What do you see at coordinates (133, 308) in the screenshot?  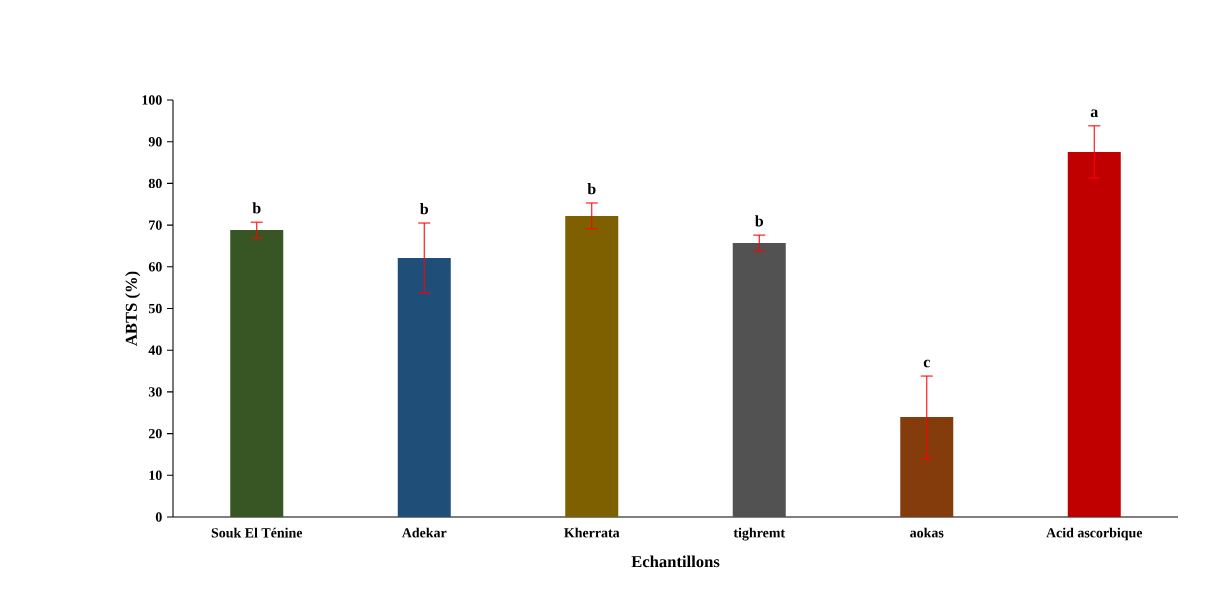 I see `y-axis-title: ABTS (%)` at bounding box center [133, 308].